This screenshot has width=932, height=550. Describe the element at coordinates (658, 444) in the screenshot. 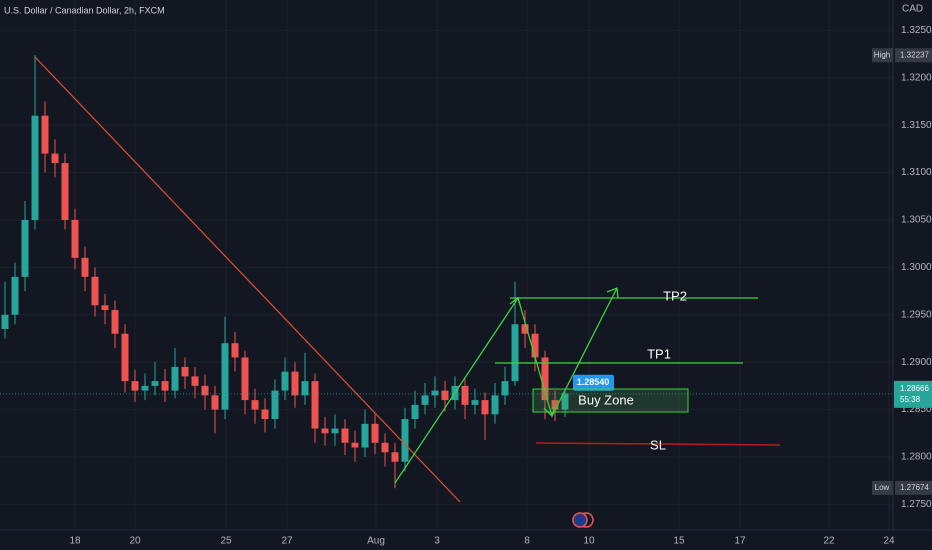

I see `sl-label: SL` at that location.